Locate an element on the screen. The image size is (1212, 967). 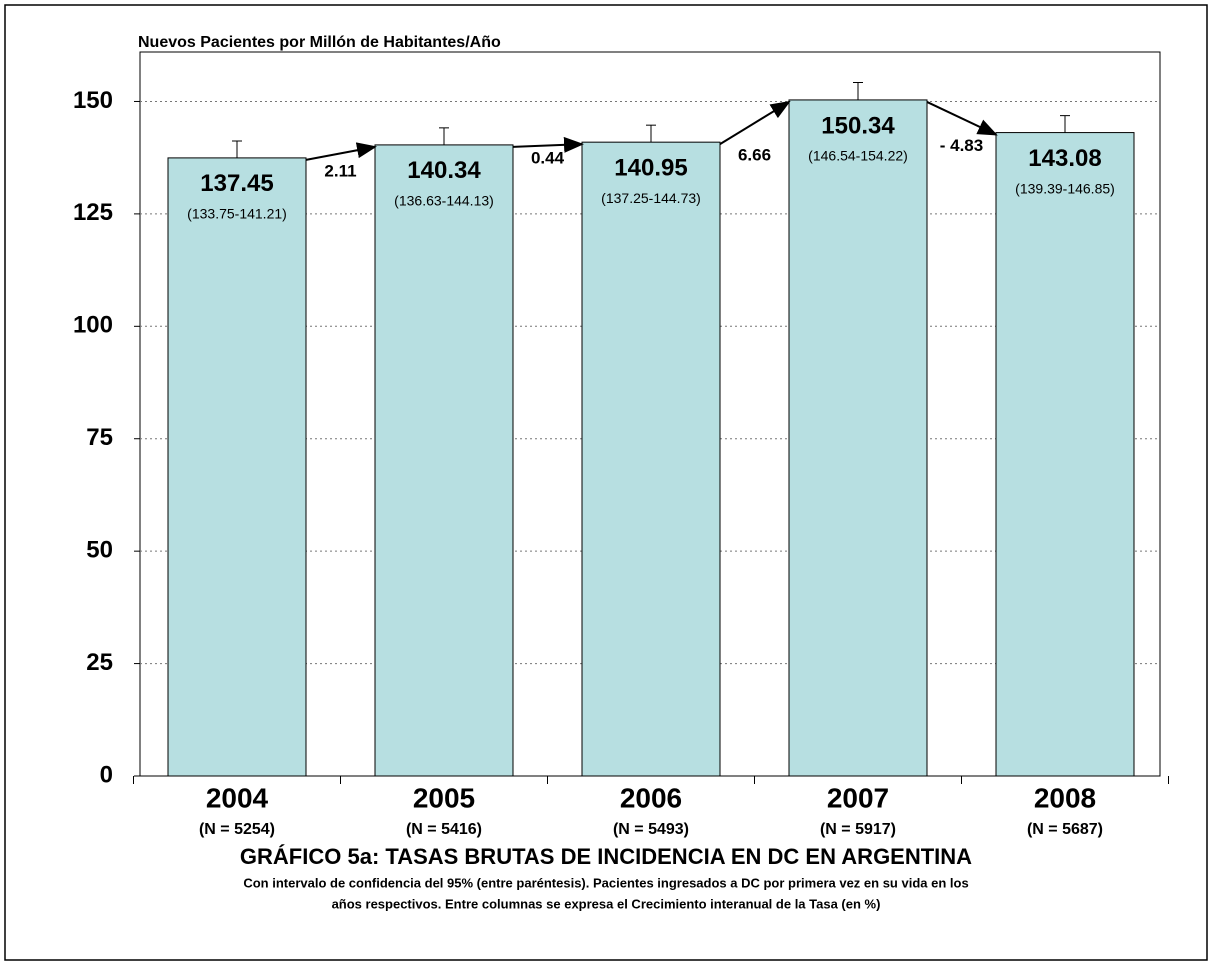
n-label: (N = 5254) is located at coordinates (237, 829).